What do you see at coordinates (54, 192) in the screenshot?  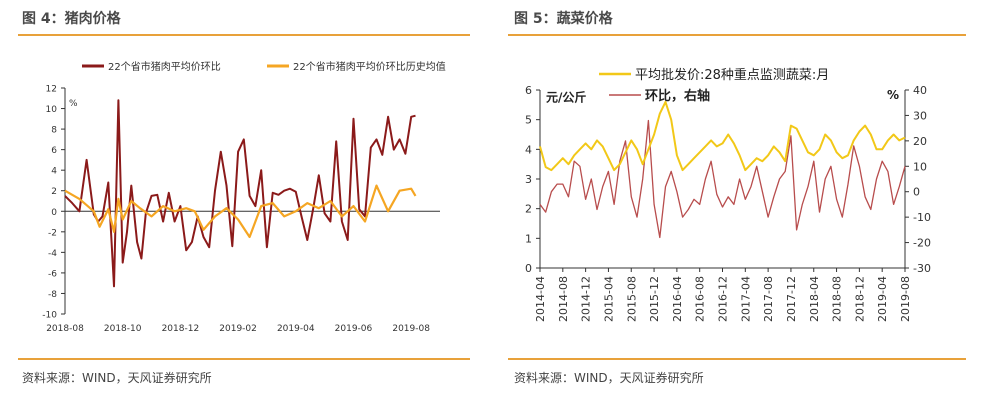 I see `left-y-tick-label: 2` at bounding box center [54, 192].